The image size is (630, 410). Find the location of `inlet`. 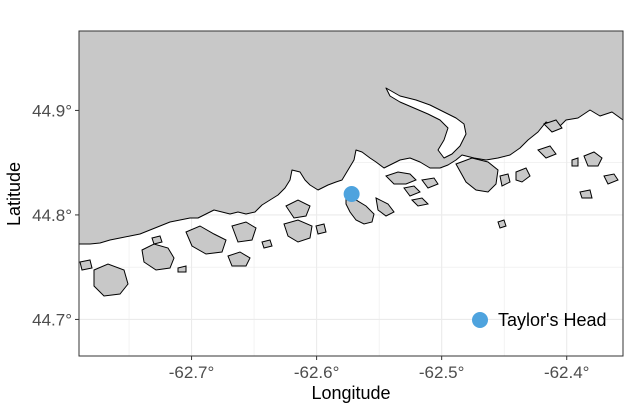

inlet is located at coordinates (426, 123).